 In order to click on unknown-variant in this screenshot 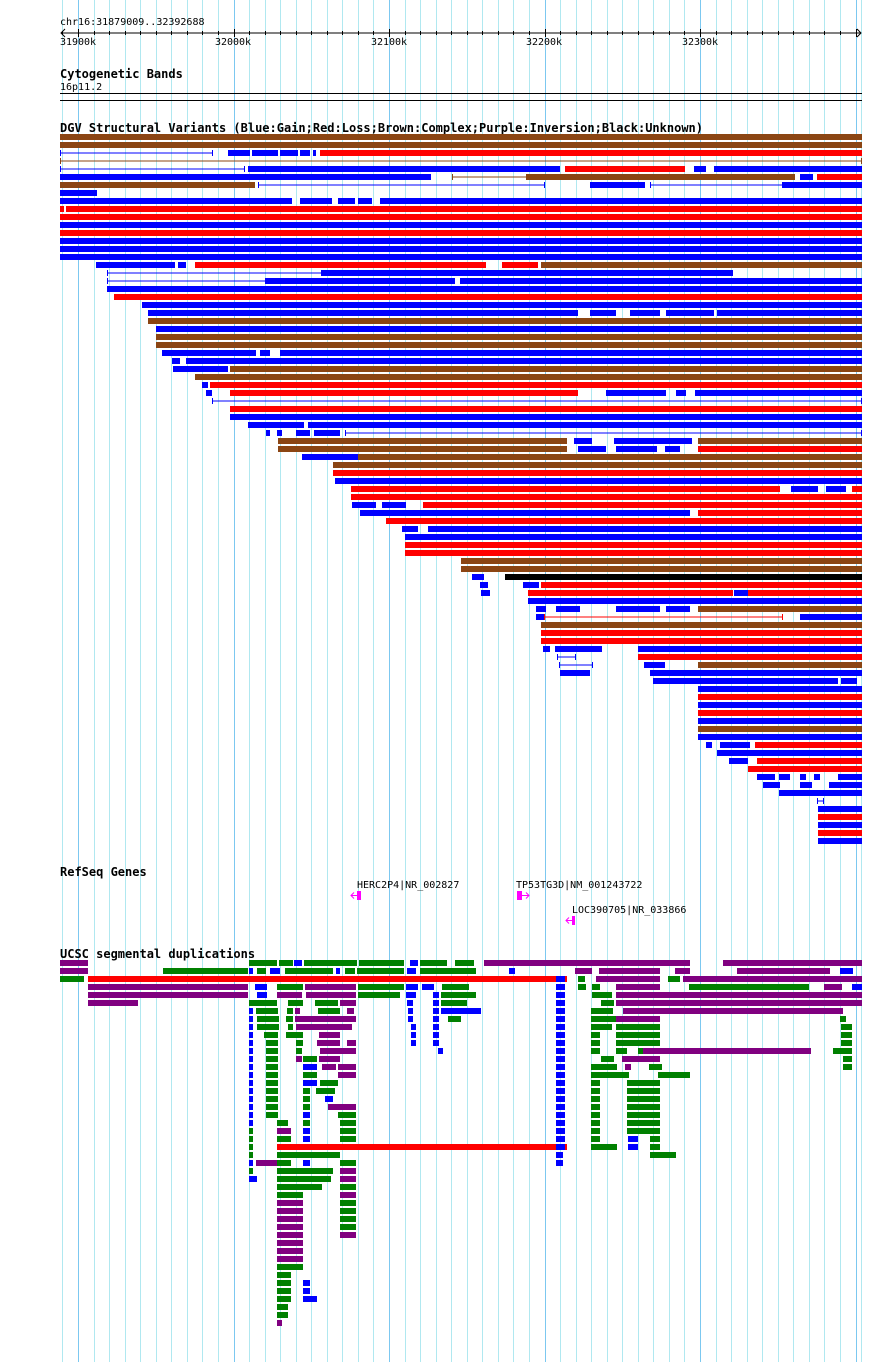, I will do `click(683, 577)`.